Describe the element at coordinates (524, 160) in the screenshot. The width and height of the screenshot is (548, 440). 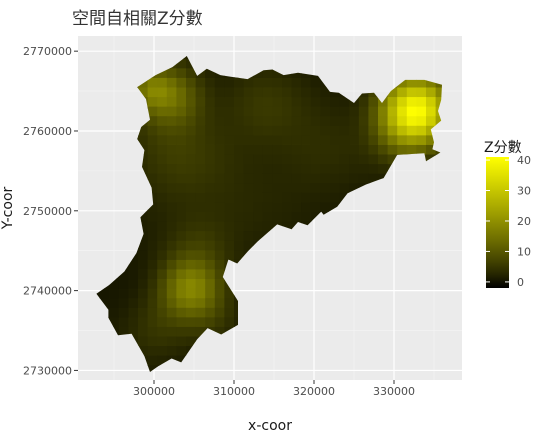
I see `legend-tick-label: 40` at that location.